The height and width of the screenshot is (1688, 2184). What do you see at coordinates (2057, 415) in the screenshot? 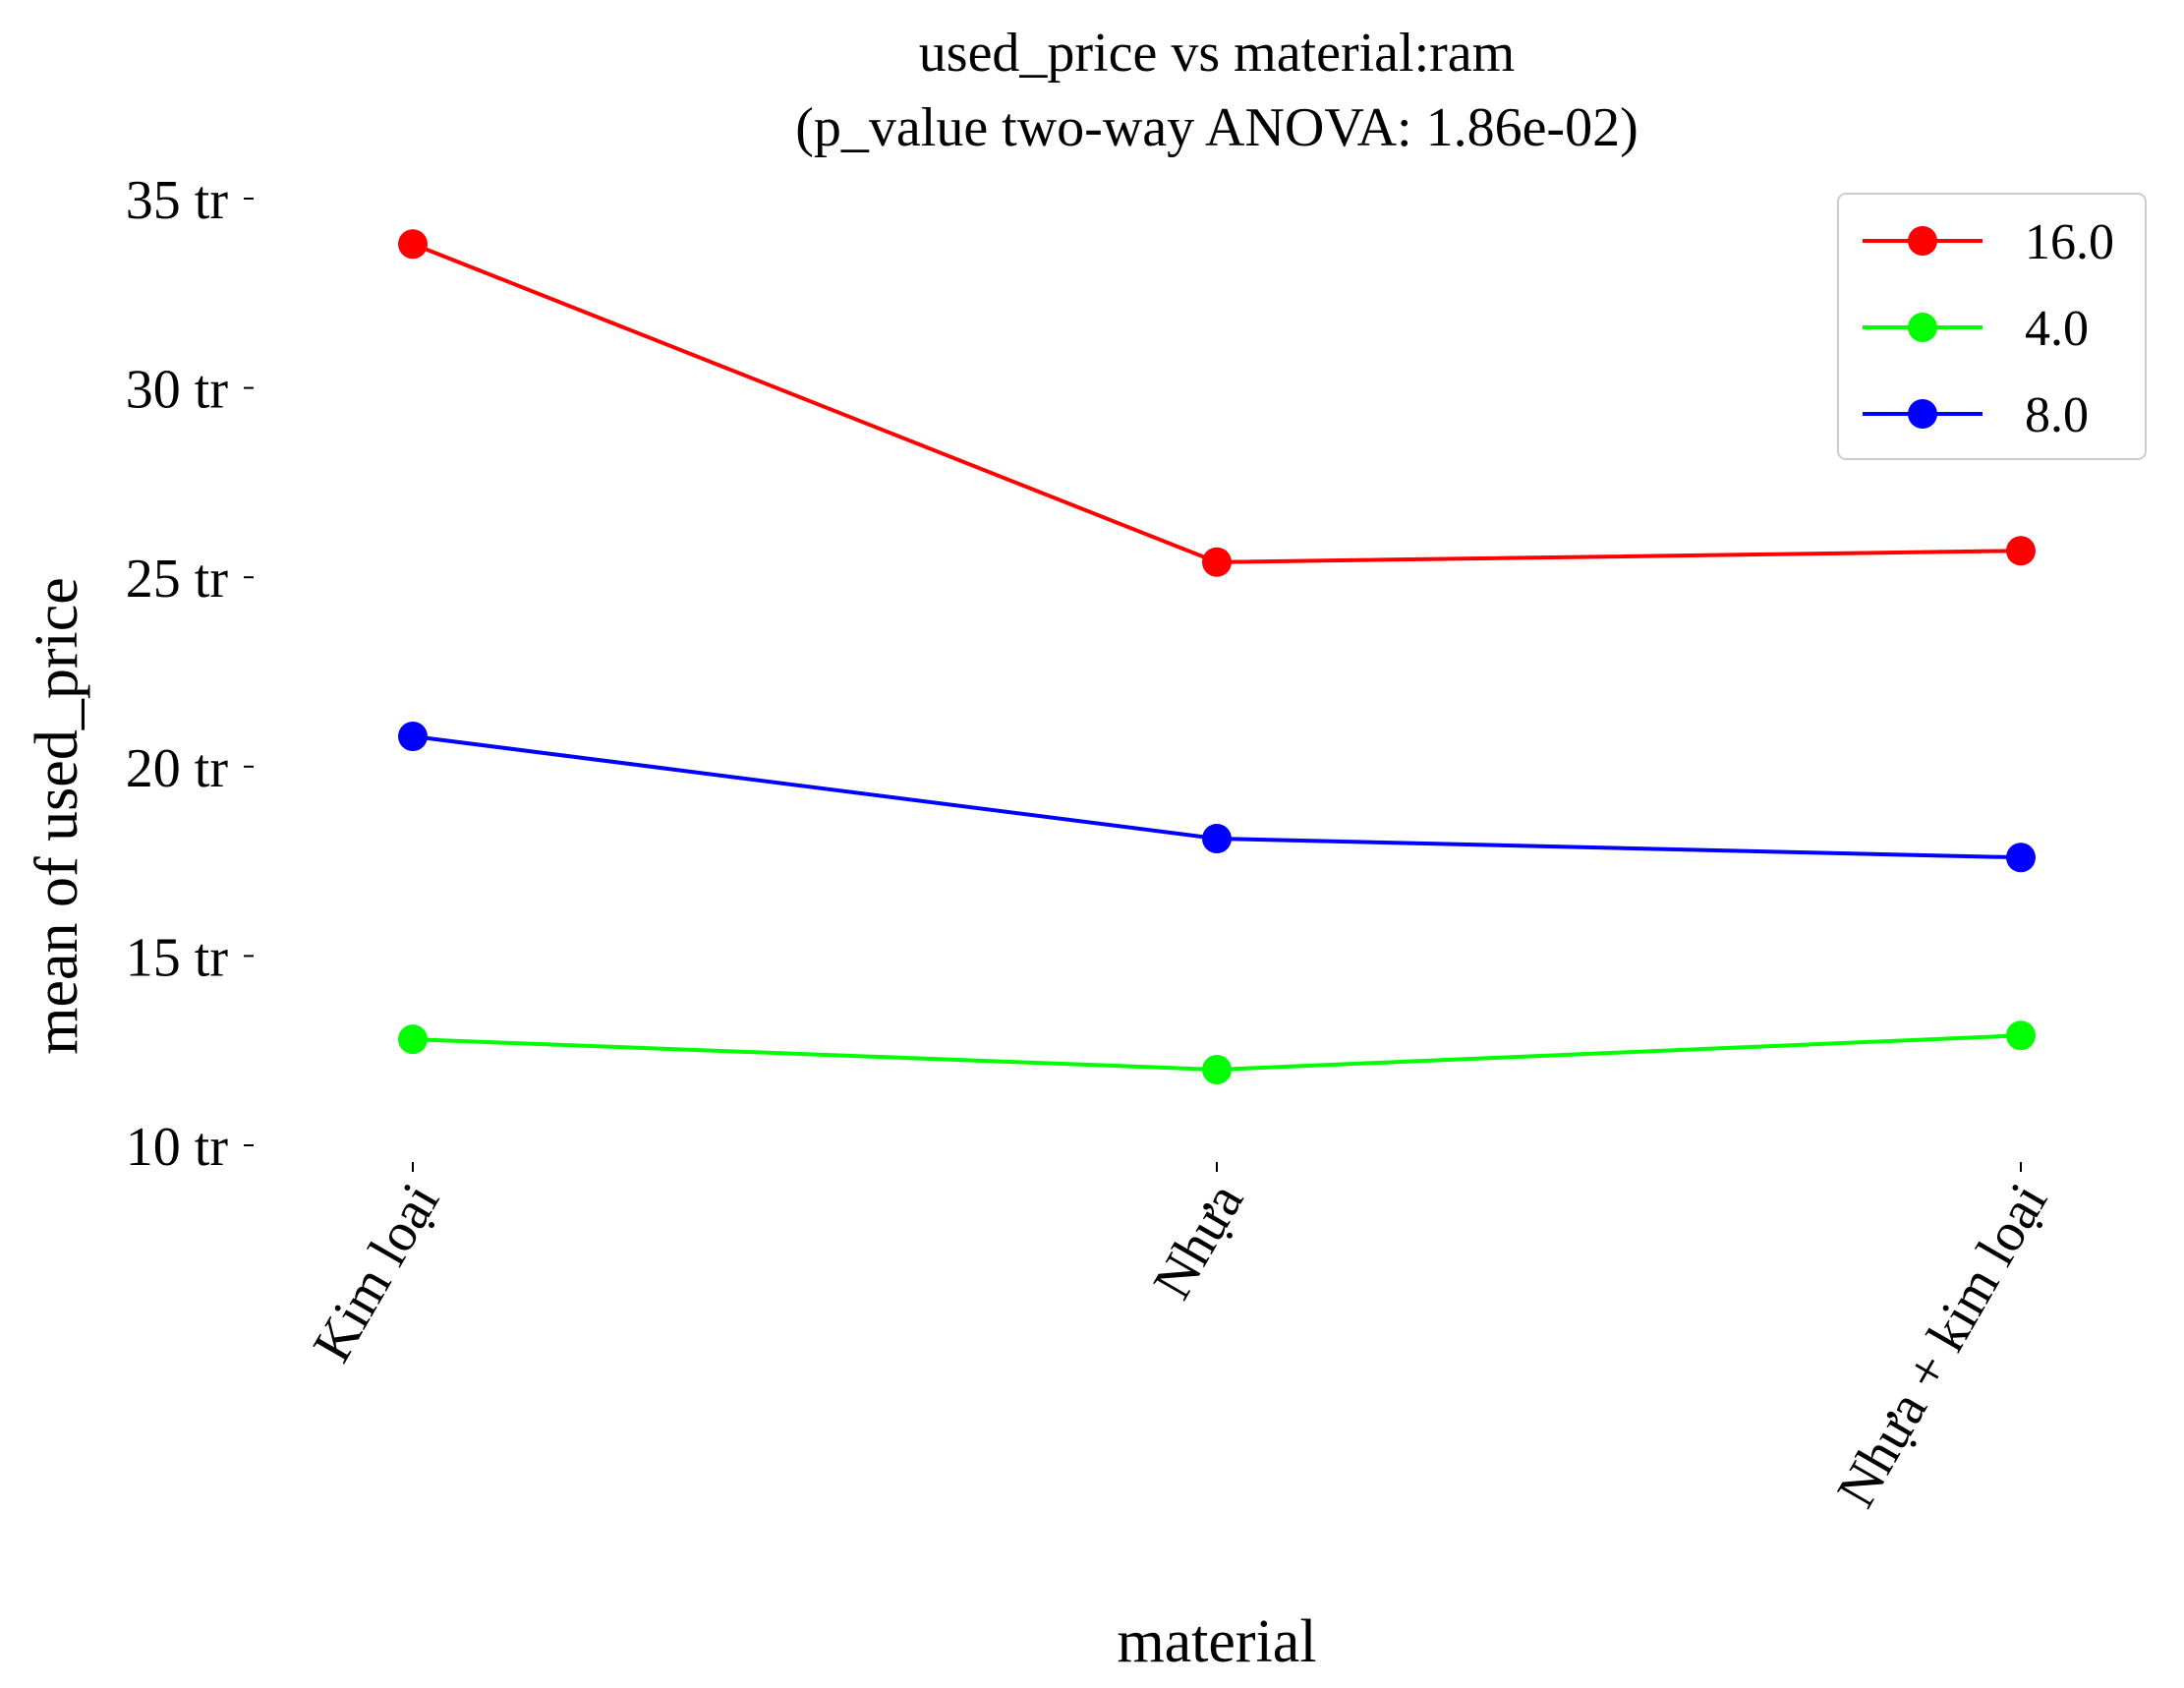
I see `legend-label: 8.0` at bounding box center [2057, 415].